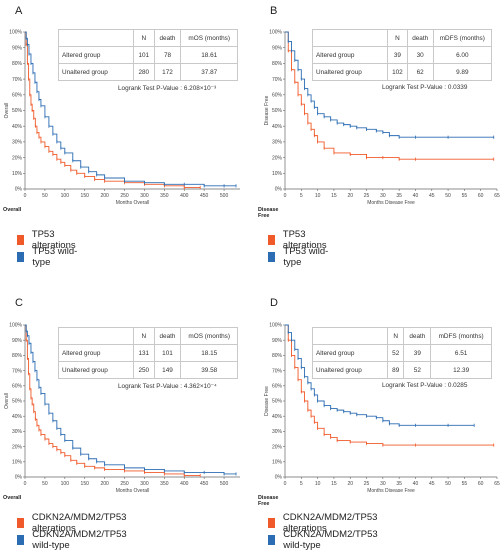 This screenshot has width=503, height=551. I want to click on table-cell: 39.58, so click(209, 370).